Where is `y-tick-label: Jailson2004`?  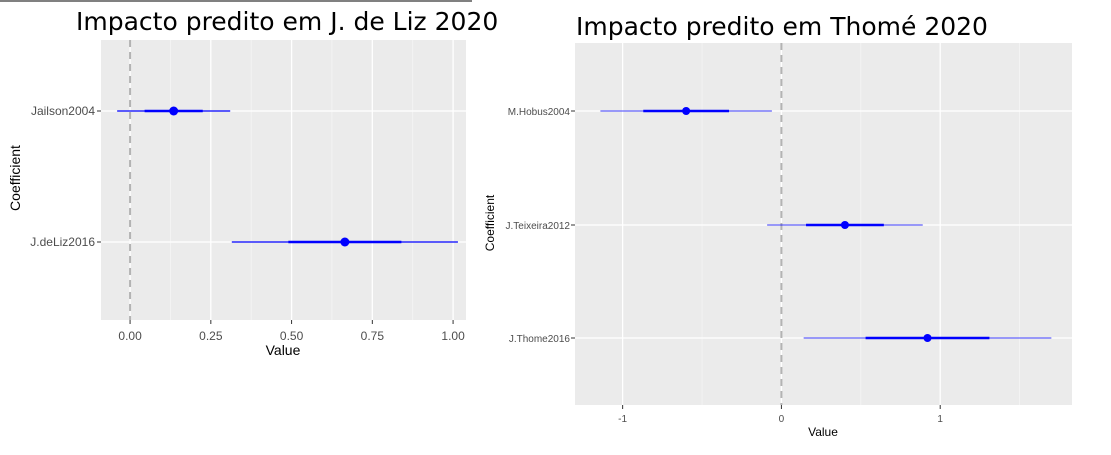 y-tick-label: Jailson2004 is located at coordinates (63, 111).